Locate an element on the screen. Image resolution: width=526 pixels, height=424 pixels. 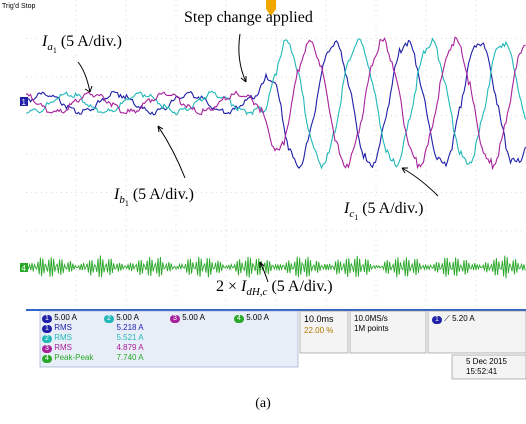
ch1-marker-label: 1 is located at coordinates (24, 102).